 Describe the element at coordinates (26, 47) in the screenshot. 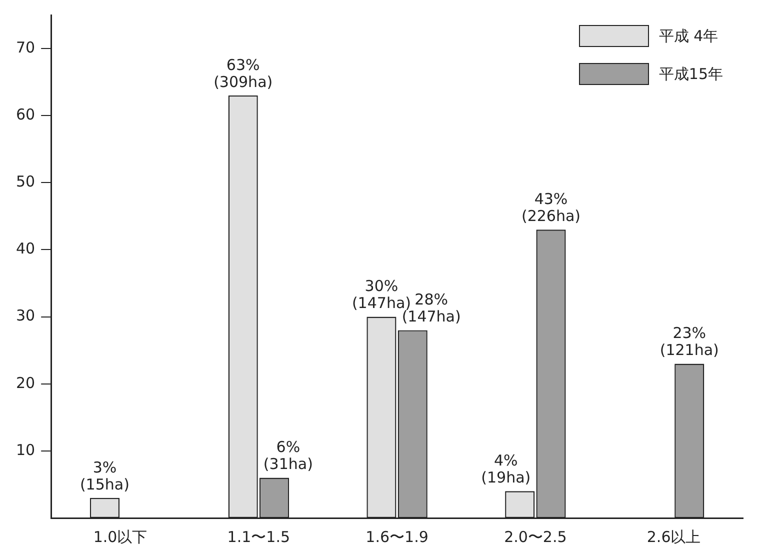

I see `y-tick-label: 70` at that location.